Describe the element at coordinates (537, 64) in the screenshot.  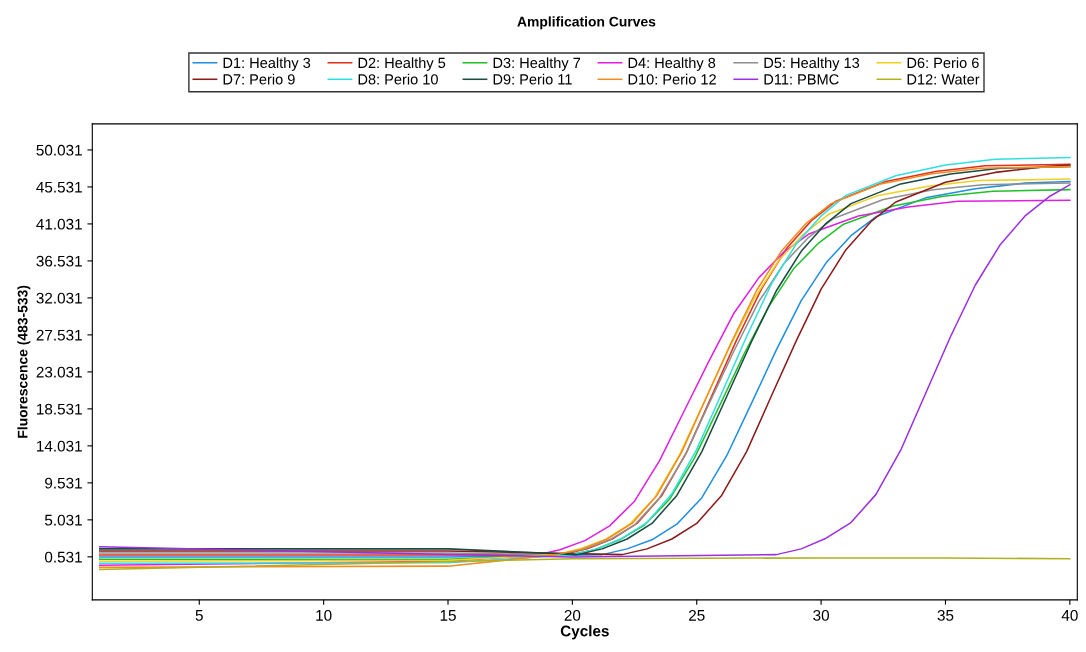
I see `legend-label: D3: Healthy 7` at that location.